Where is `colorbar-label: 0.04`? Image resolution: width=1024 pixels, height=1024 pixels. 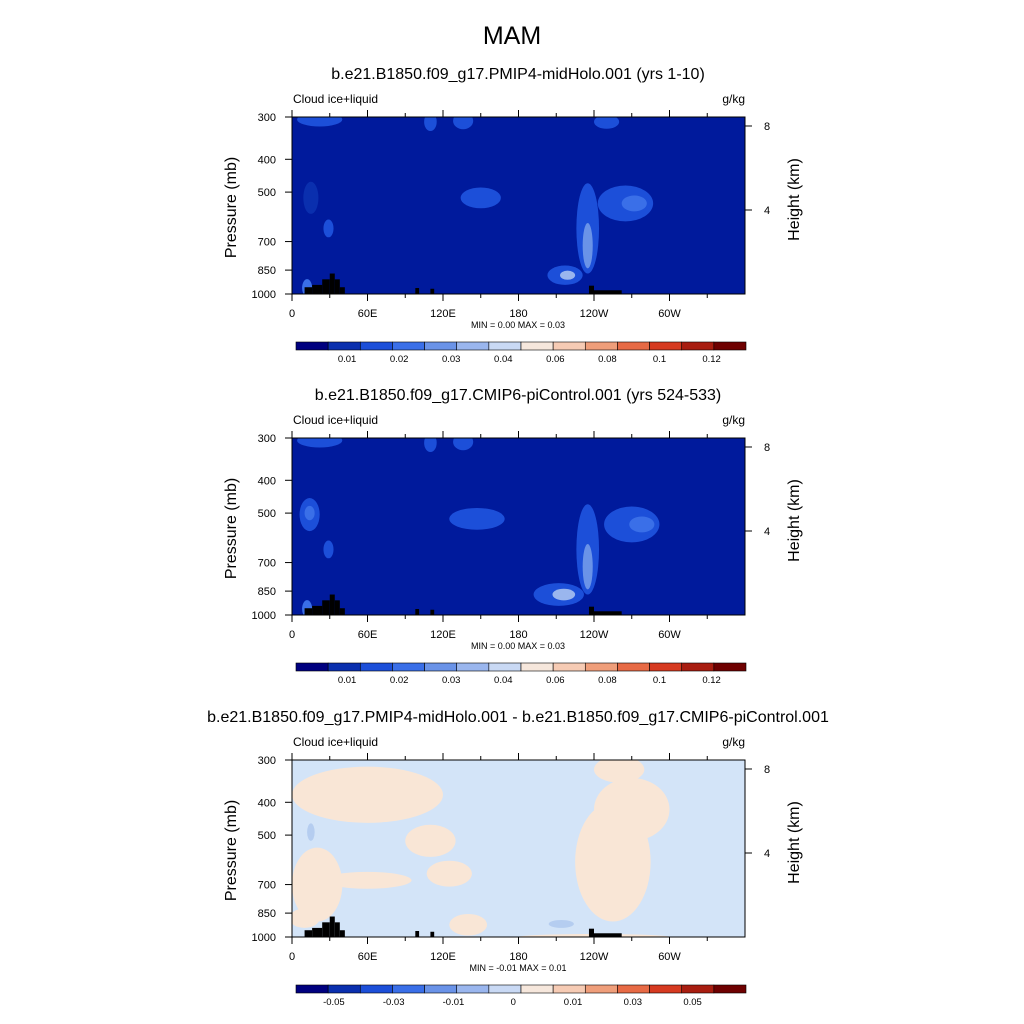 colorbar-label: 0.04 is located at coordinates (503, 359).